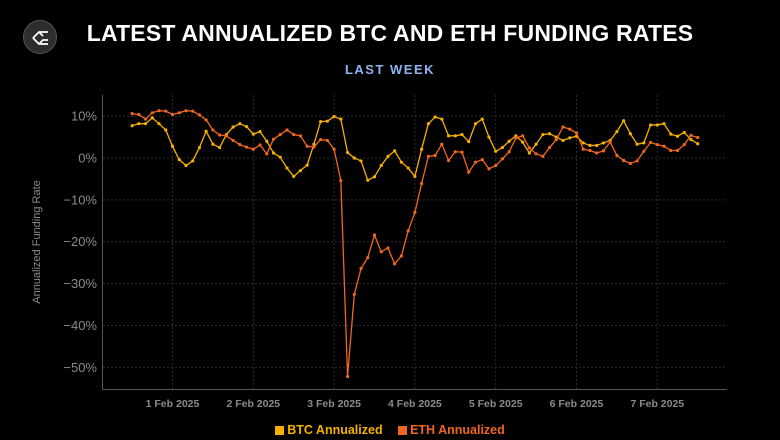 This screenshot has width=780, height=440. I want to click on legend-item-eth: ETH Annualized, so click(451, 430).